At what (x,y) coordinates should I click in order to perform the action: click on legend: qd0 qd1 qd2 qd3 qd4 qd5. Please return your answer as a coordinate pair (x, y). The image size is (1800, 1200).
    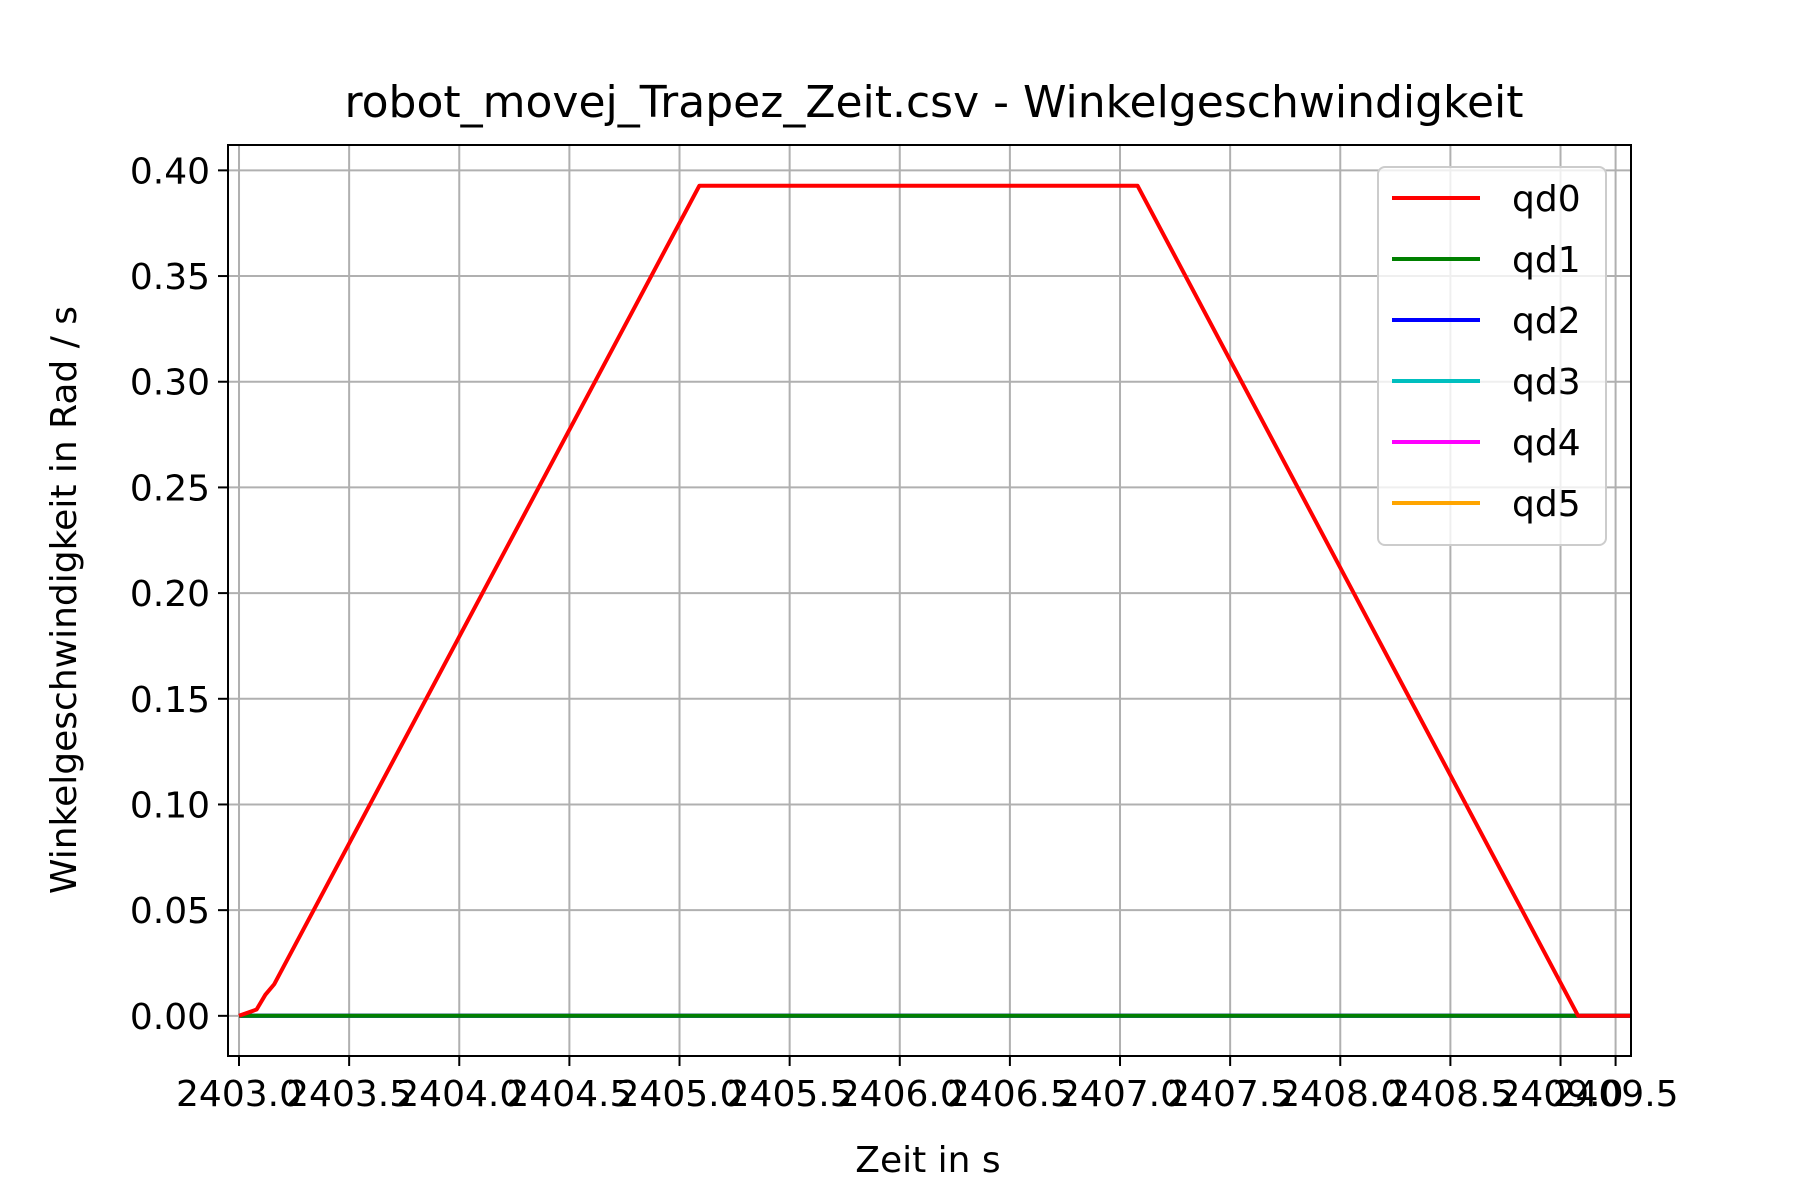
    Looking at the image, I should click on (1492, 356).